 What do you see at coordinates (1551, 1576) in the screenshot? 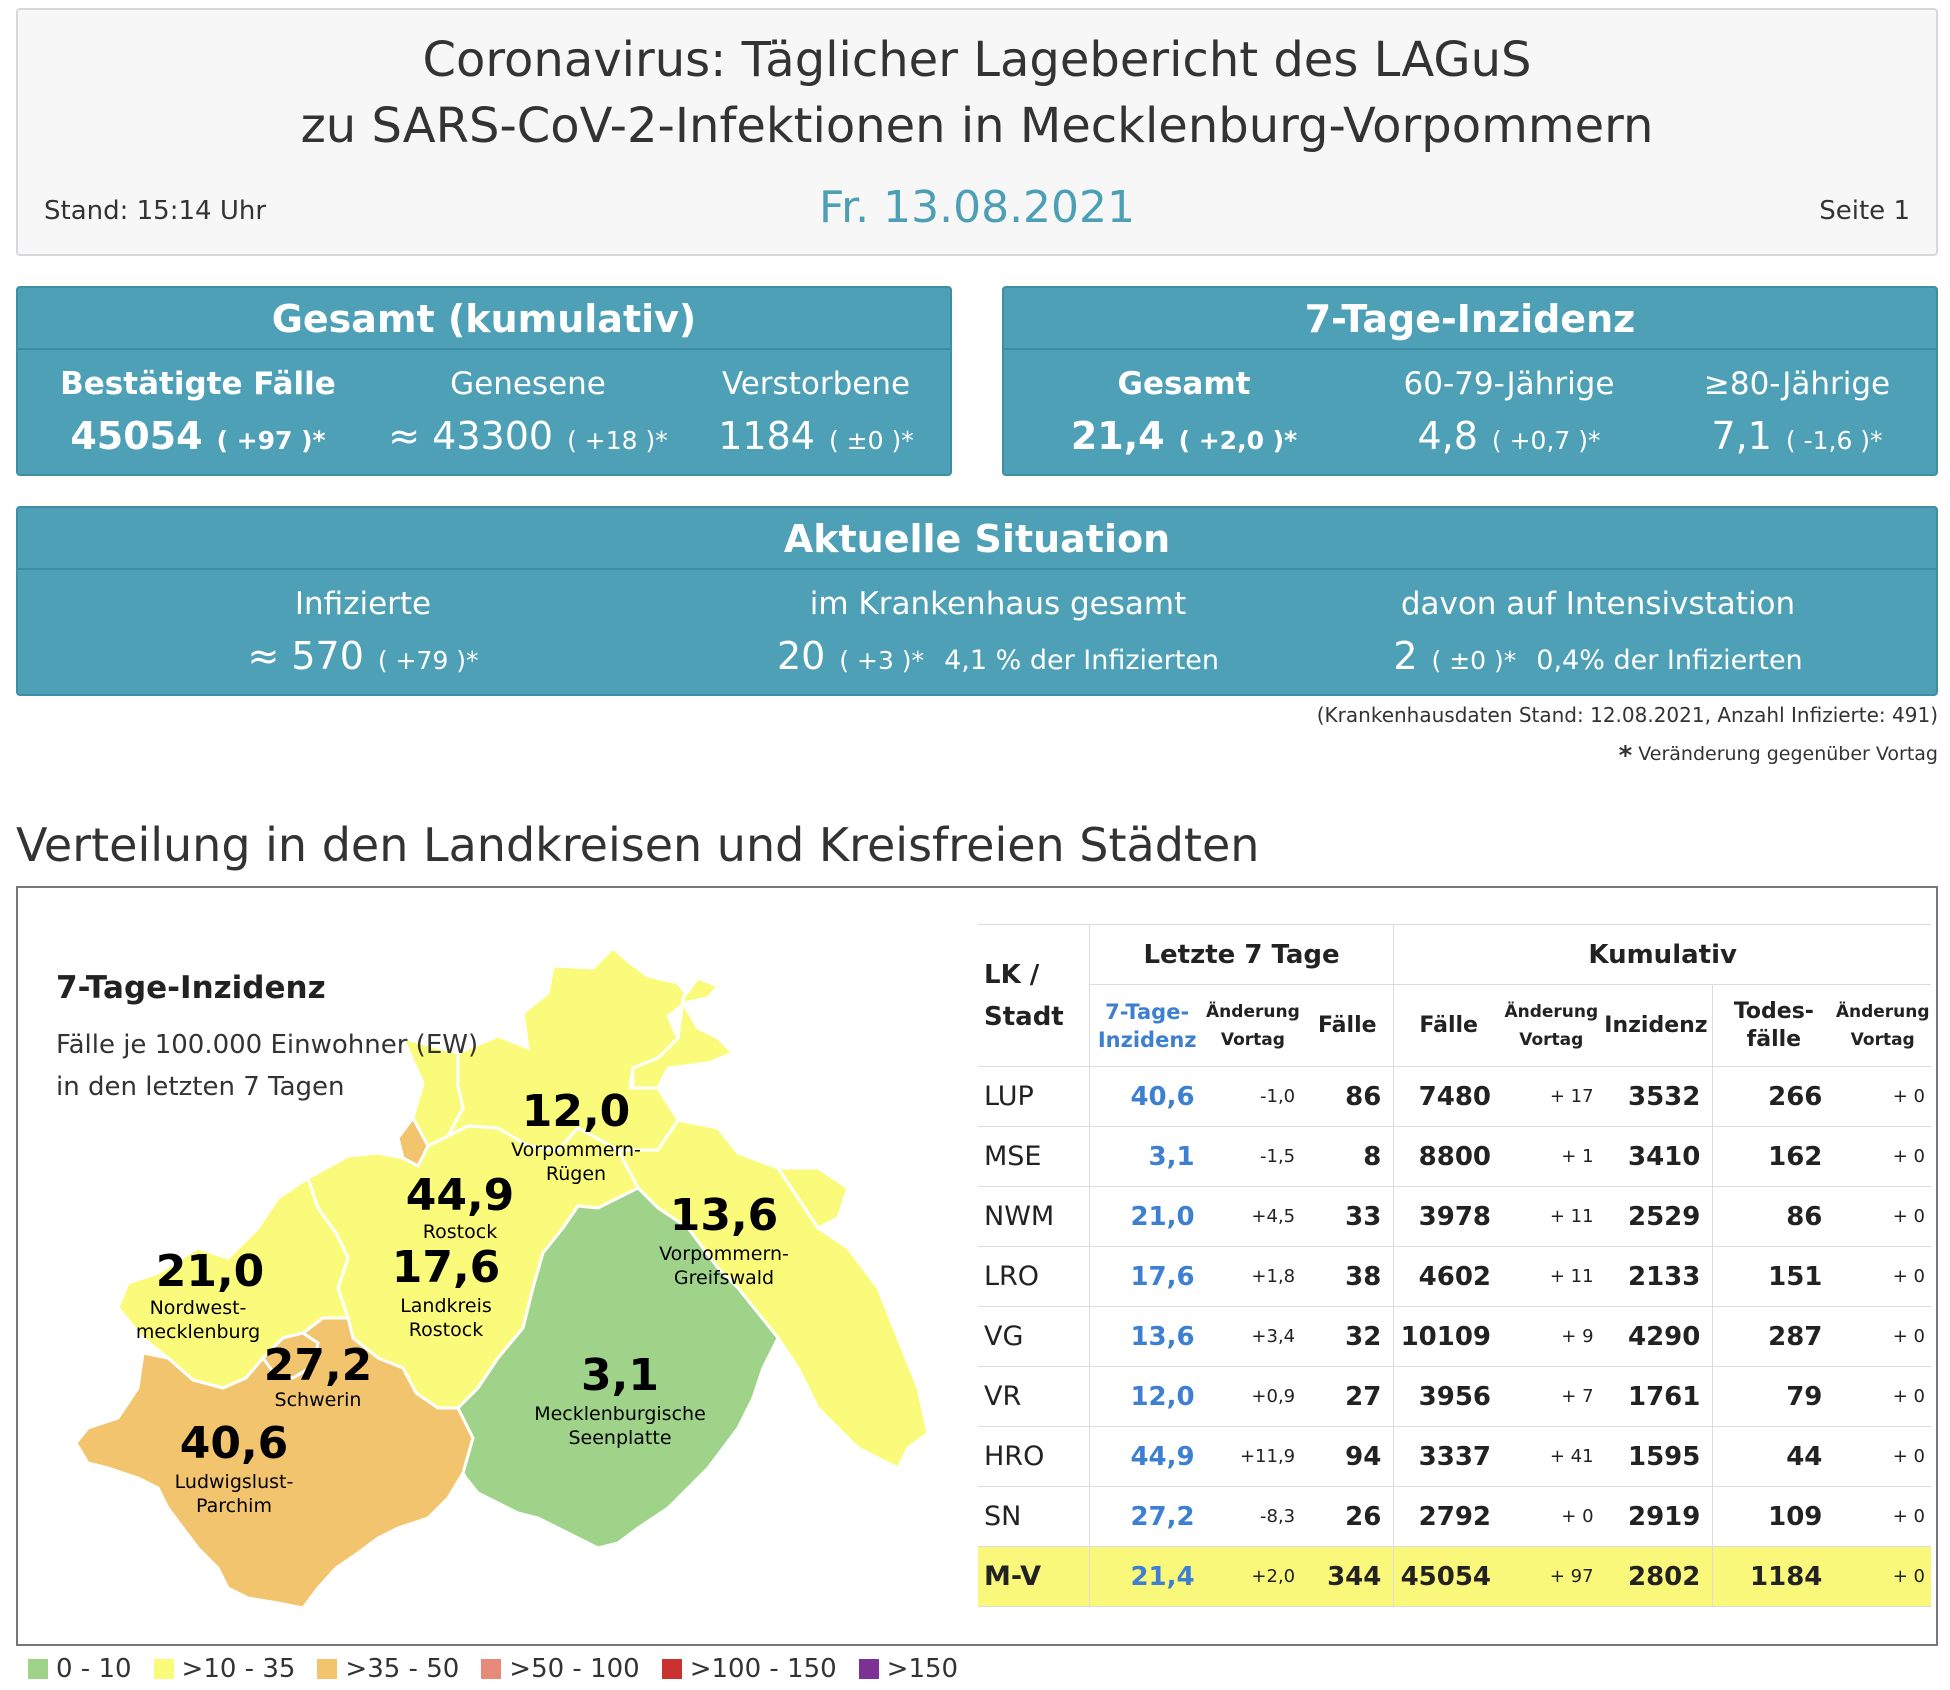
I see `cell-change-cases: + 97` at bounding box center [1551, 1576].